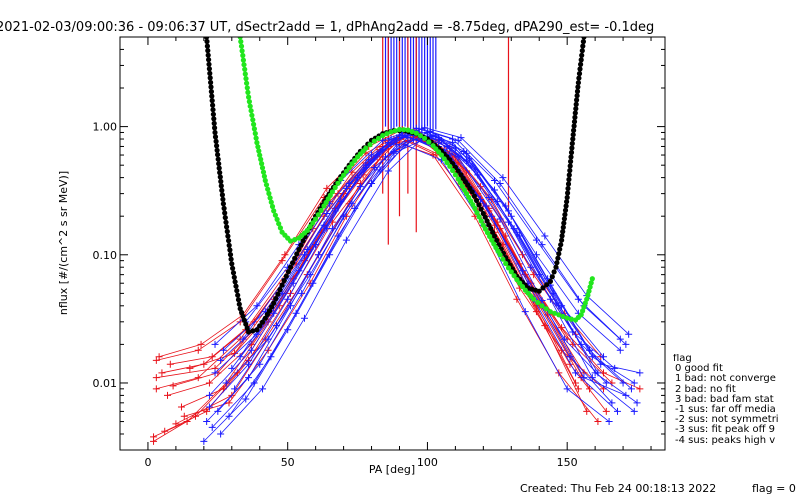  I want to click on y-axis-label: nflux [#/(cm^2 s sr MeV)], so click(63, 243).